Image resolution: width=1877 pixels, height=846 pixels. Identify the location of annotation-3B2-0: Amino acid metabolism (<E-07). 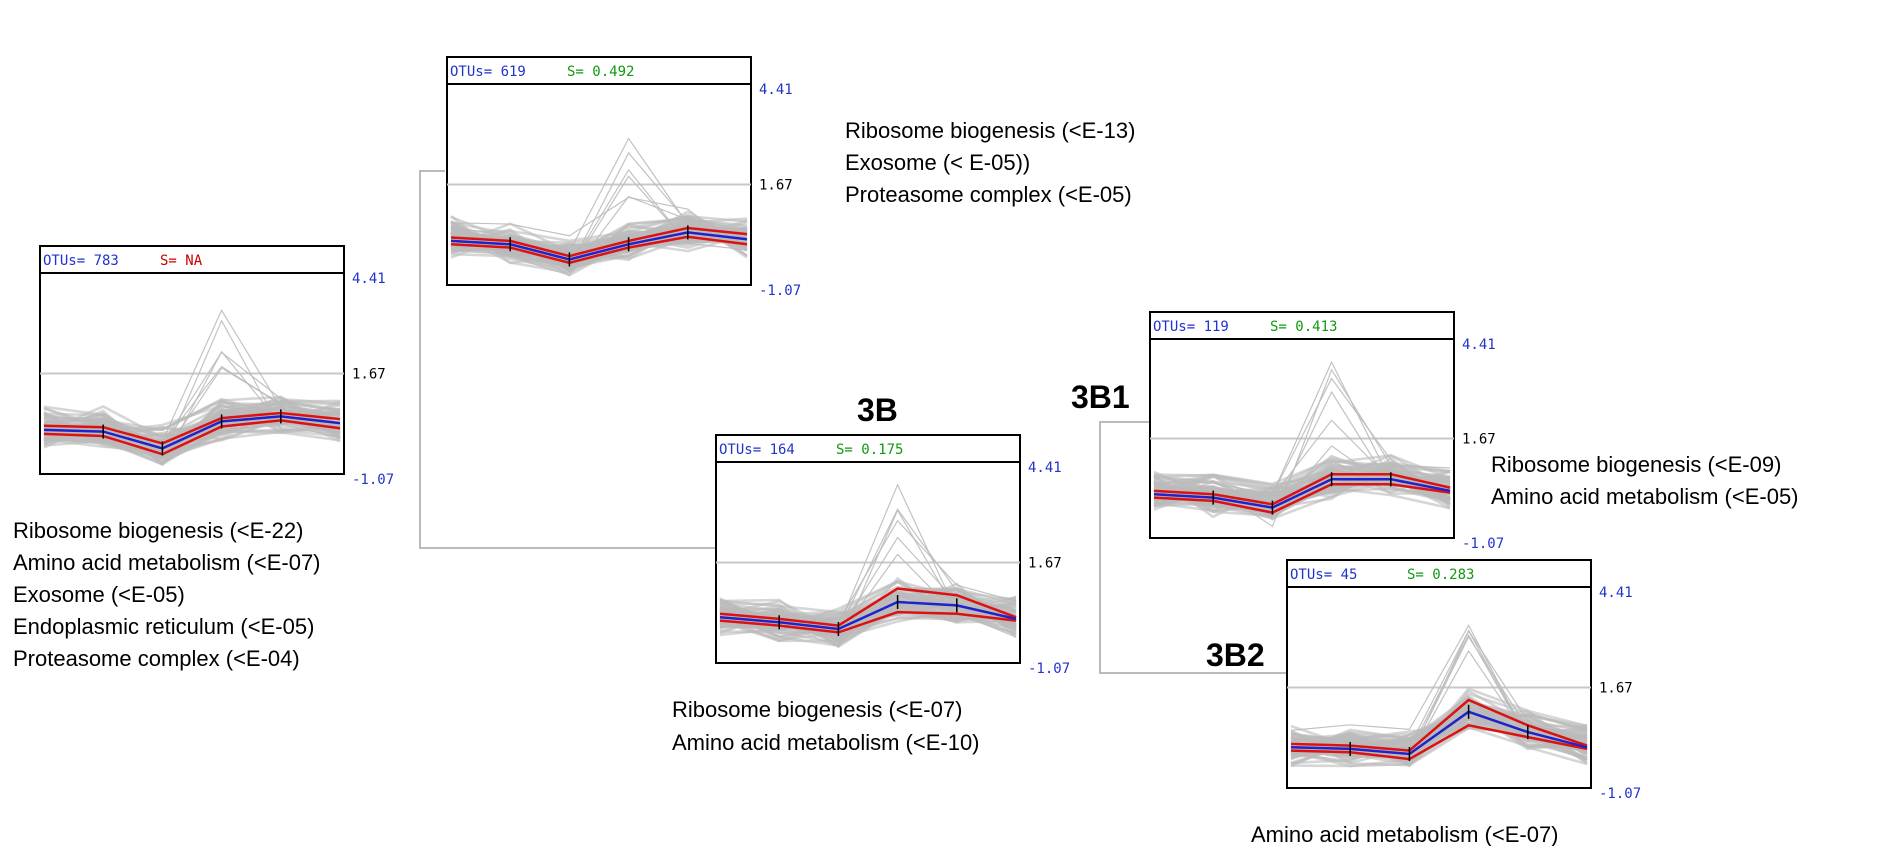
(1405, 834).